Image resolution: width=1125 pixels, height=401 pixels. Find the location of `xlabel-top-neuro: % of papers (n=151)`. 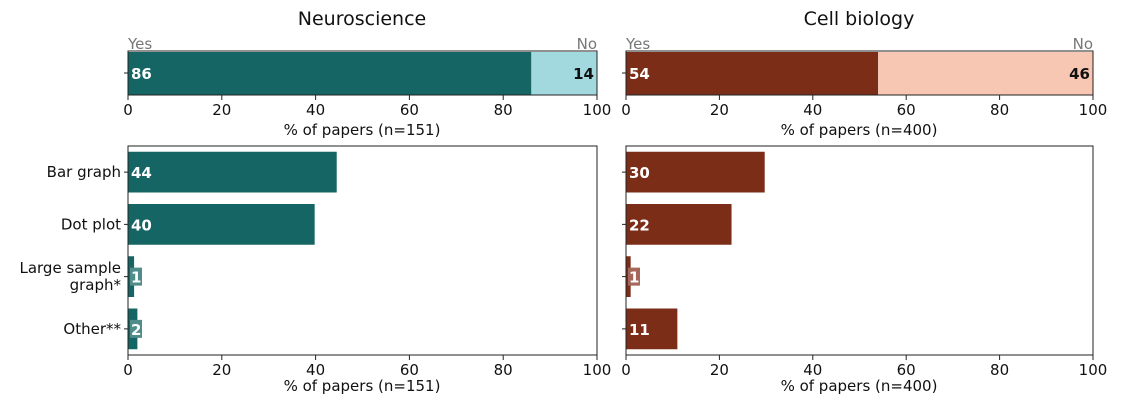

xlabel-top-neuro: % of papers (n=151) is located at coordinates (362, 130).